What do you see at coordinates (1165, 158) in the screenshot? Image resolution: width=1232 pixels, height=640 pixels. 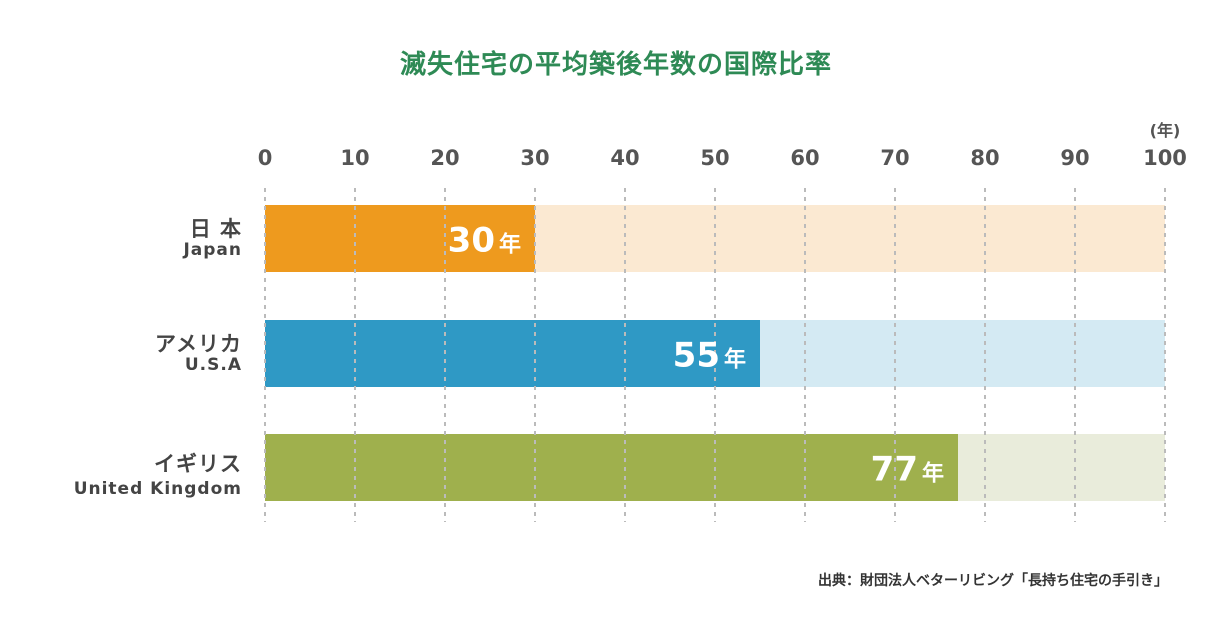 I see `x-tick-label: 100` at bounding box center [1165, 158].